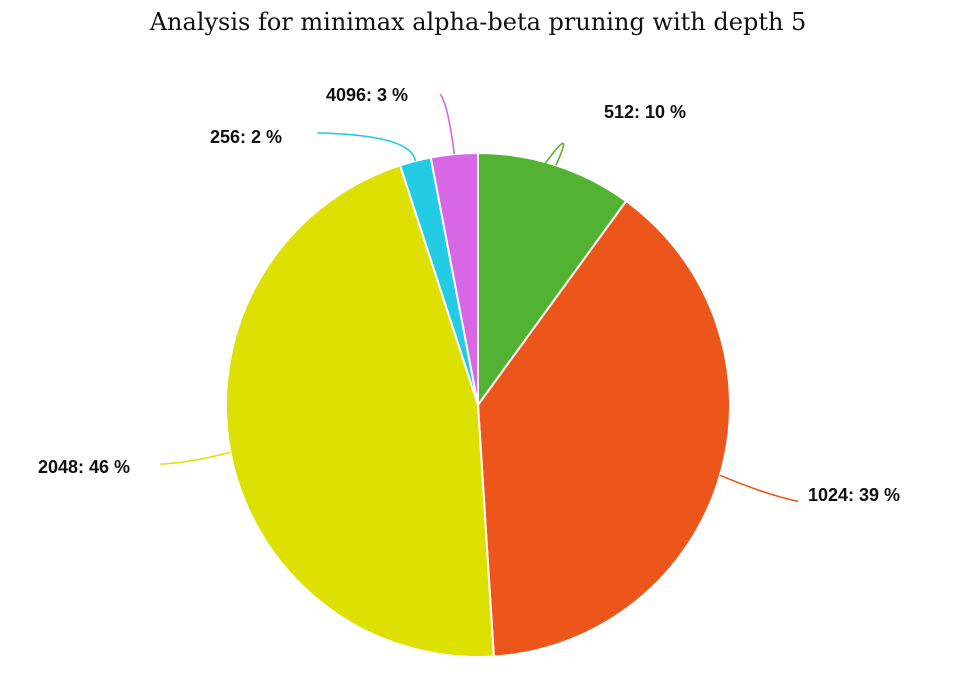  Describe the element at coordinates (246, 137) in the screenshot. I see `slice-label-256: 256: 2 %` at that location.